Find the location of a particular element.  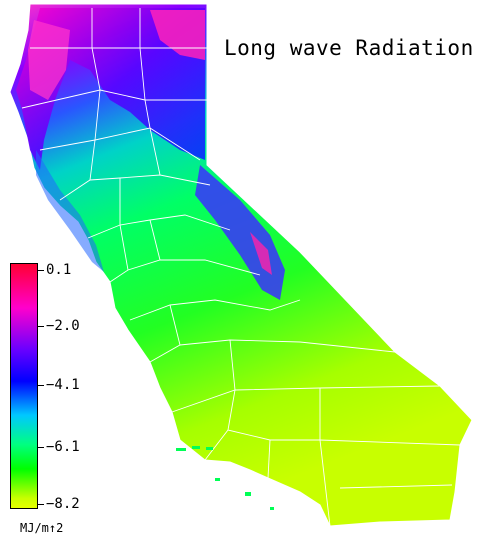

map-title: Long wave Radiation is located at coordinates (349, 48).